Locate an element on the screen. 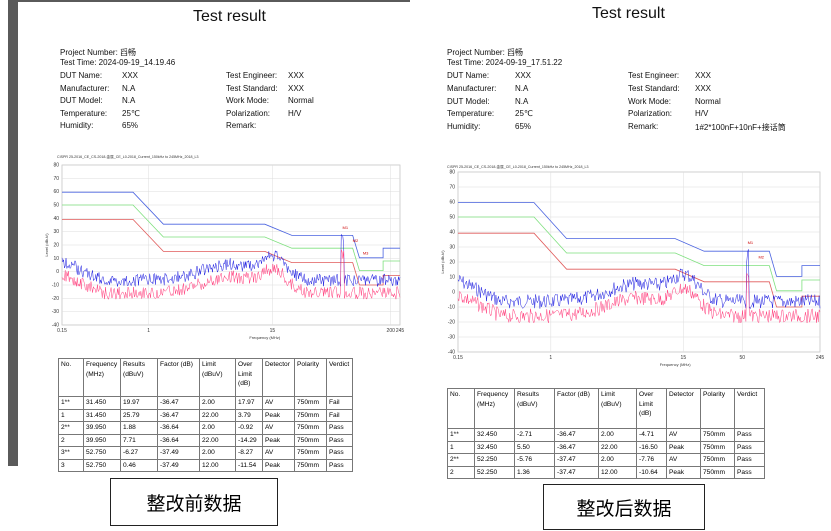  marker-label: M2 is located at coordinates (356, 240).